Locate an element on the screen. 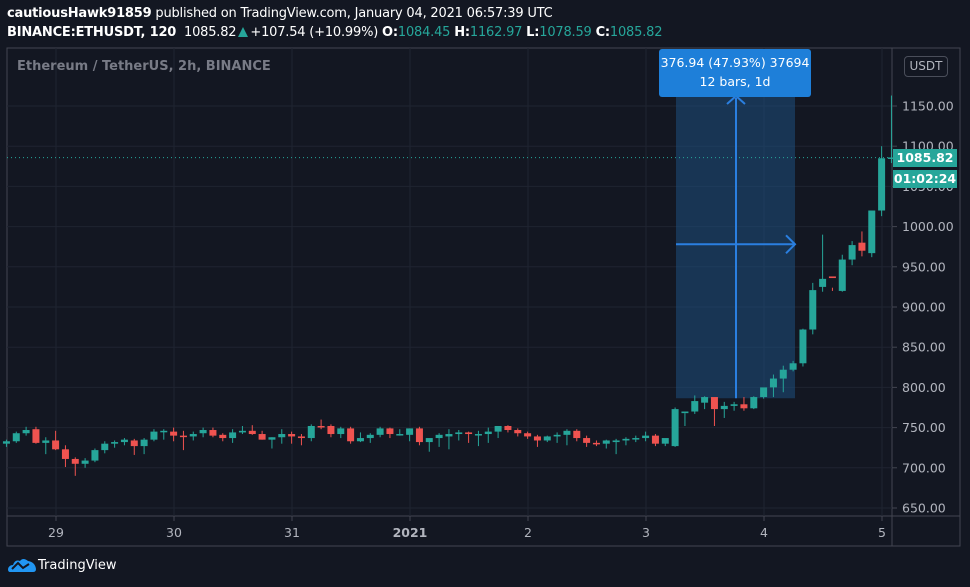 This screenshot has height=587, width=970. svg-text: 900.00 is located at coordinates (924, 307).